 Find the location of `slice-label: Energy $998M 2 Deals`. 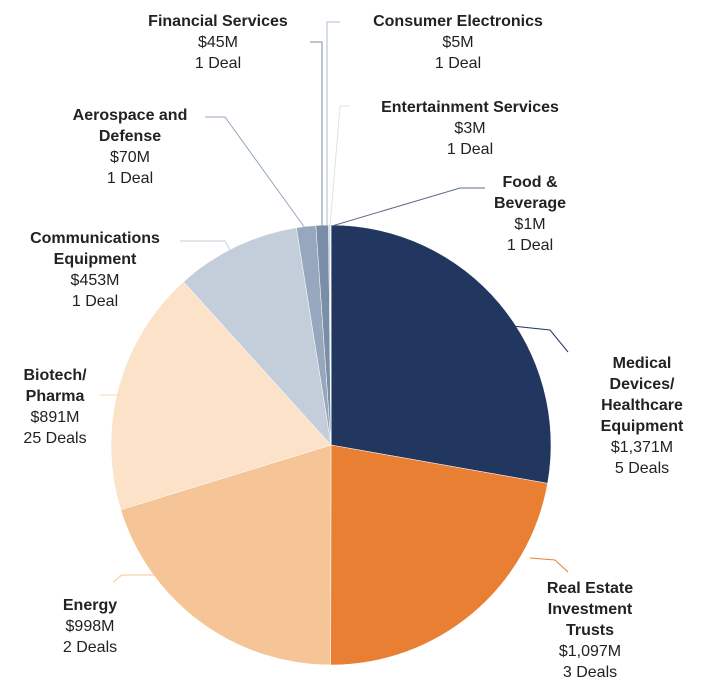

slice-label: Energy $998M 2 Deals is located at coordinates (90, 626).